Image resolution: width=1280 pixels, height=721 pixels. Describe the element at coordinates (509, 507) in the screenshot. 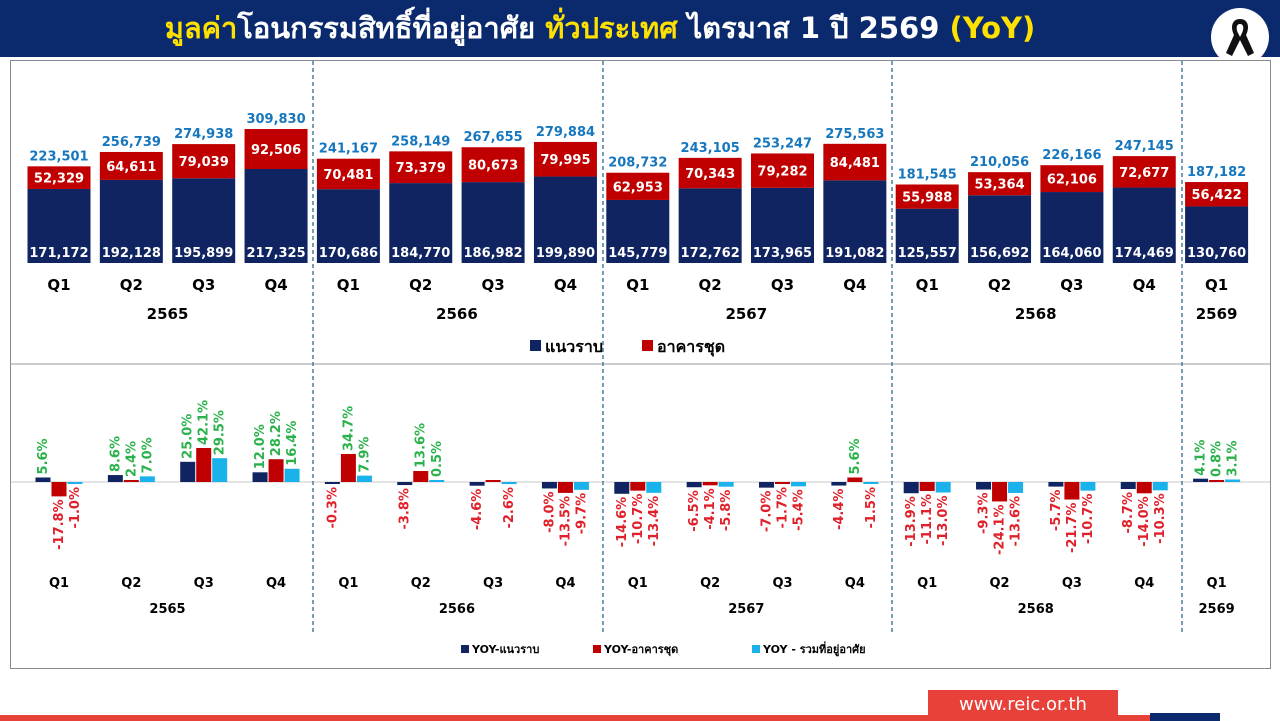

I see `yoy-label-s2-6: -2.6%` at that location.